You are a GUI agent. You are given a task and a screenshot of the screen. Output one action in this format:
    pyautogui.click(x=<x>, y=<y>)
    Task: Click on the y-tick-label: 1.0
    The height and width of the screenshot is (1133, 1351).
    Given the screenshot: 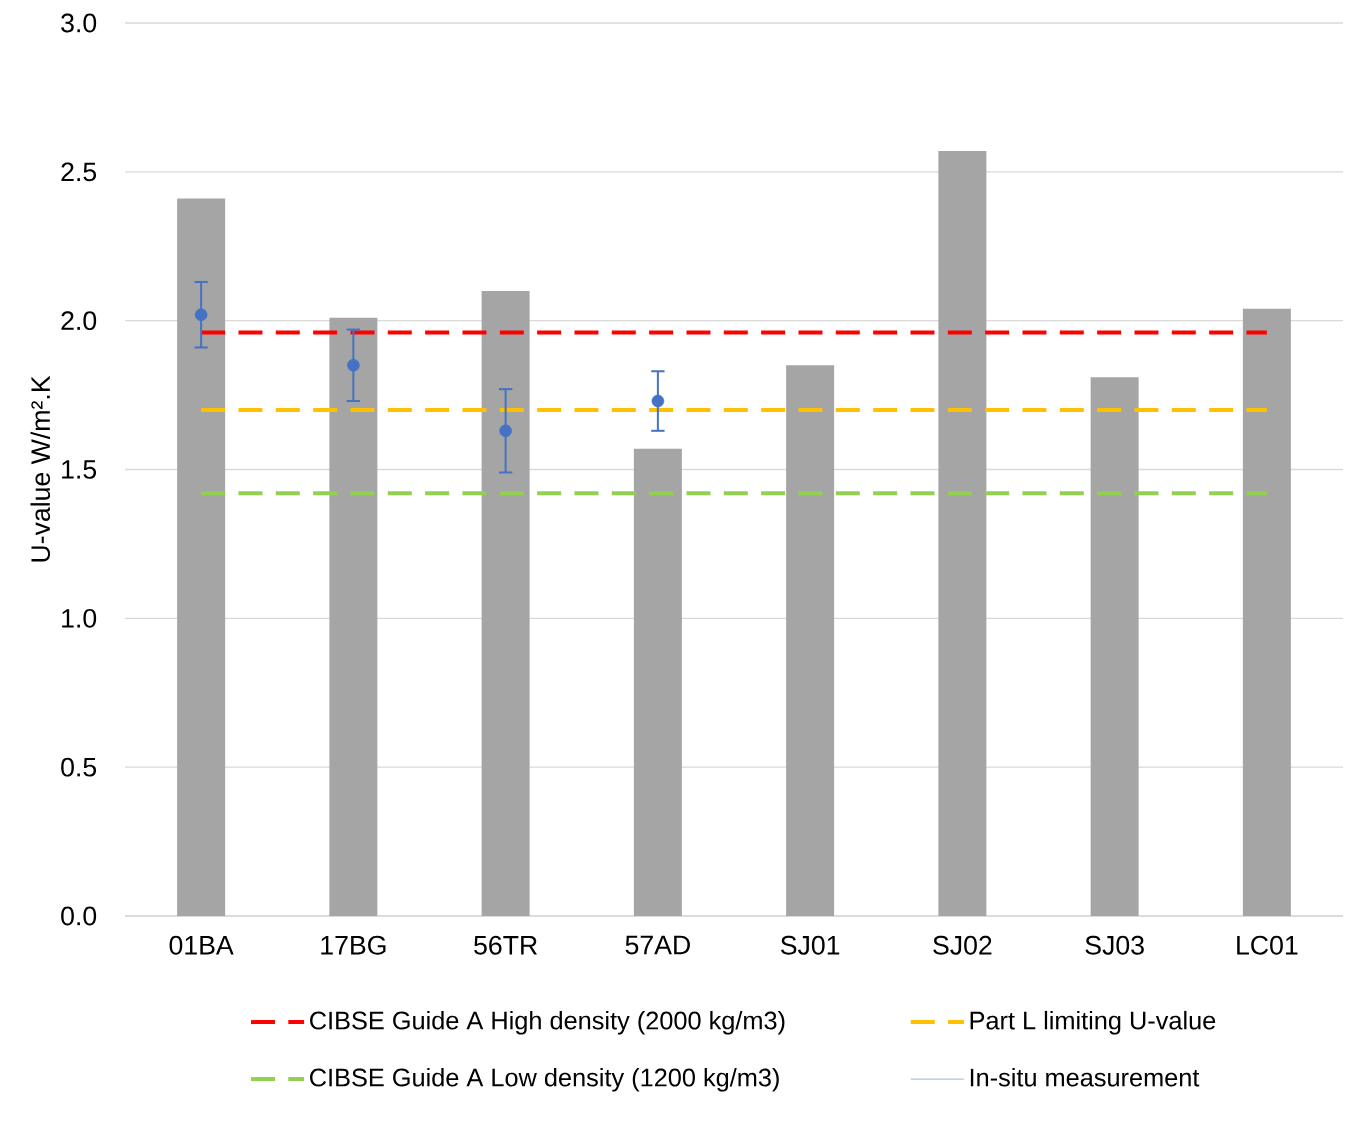 What is the action you would take?
    pyautogui.click(x=79, y=618)
    